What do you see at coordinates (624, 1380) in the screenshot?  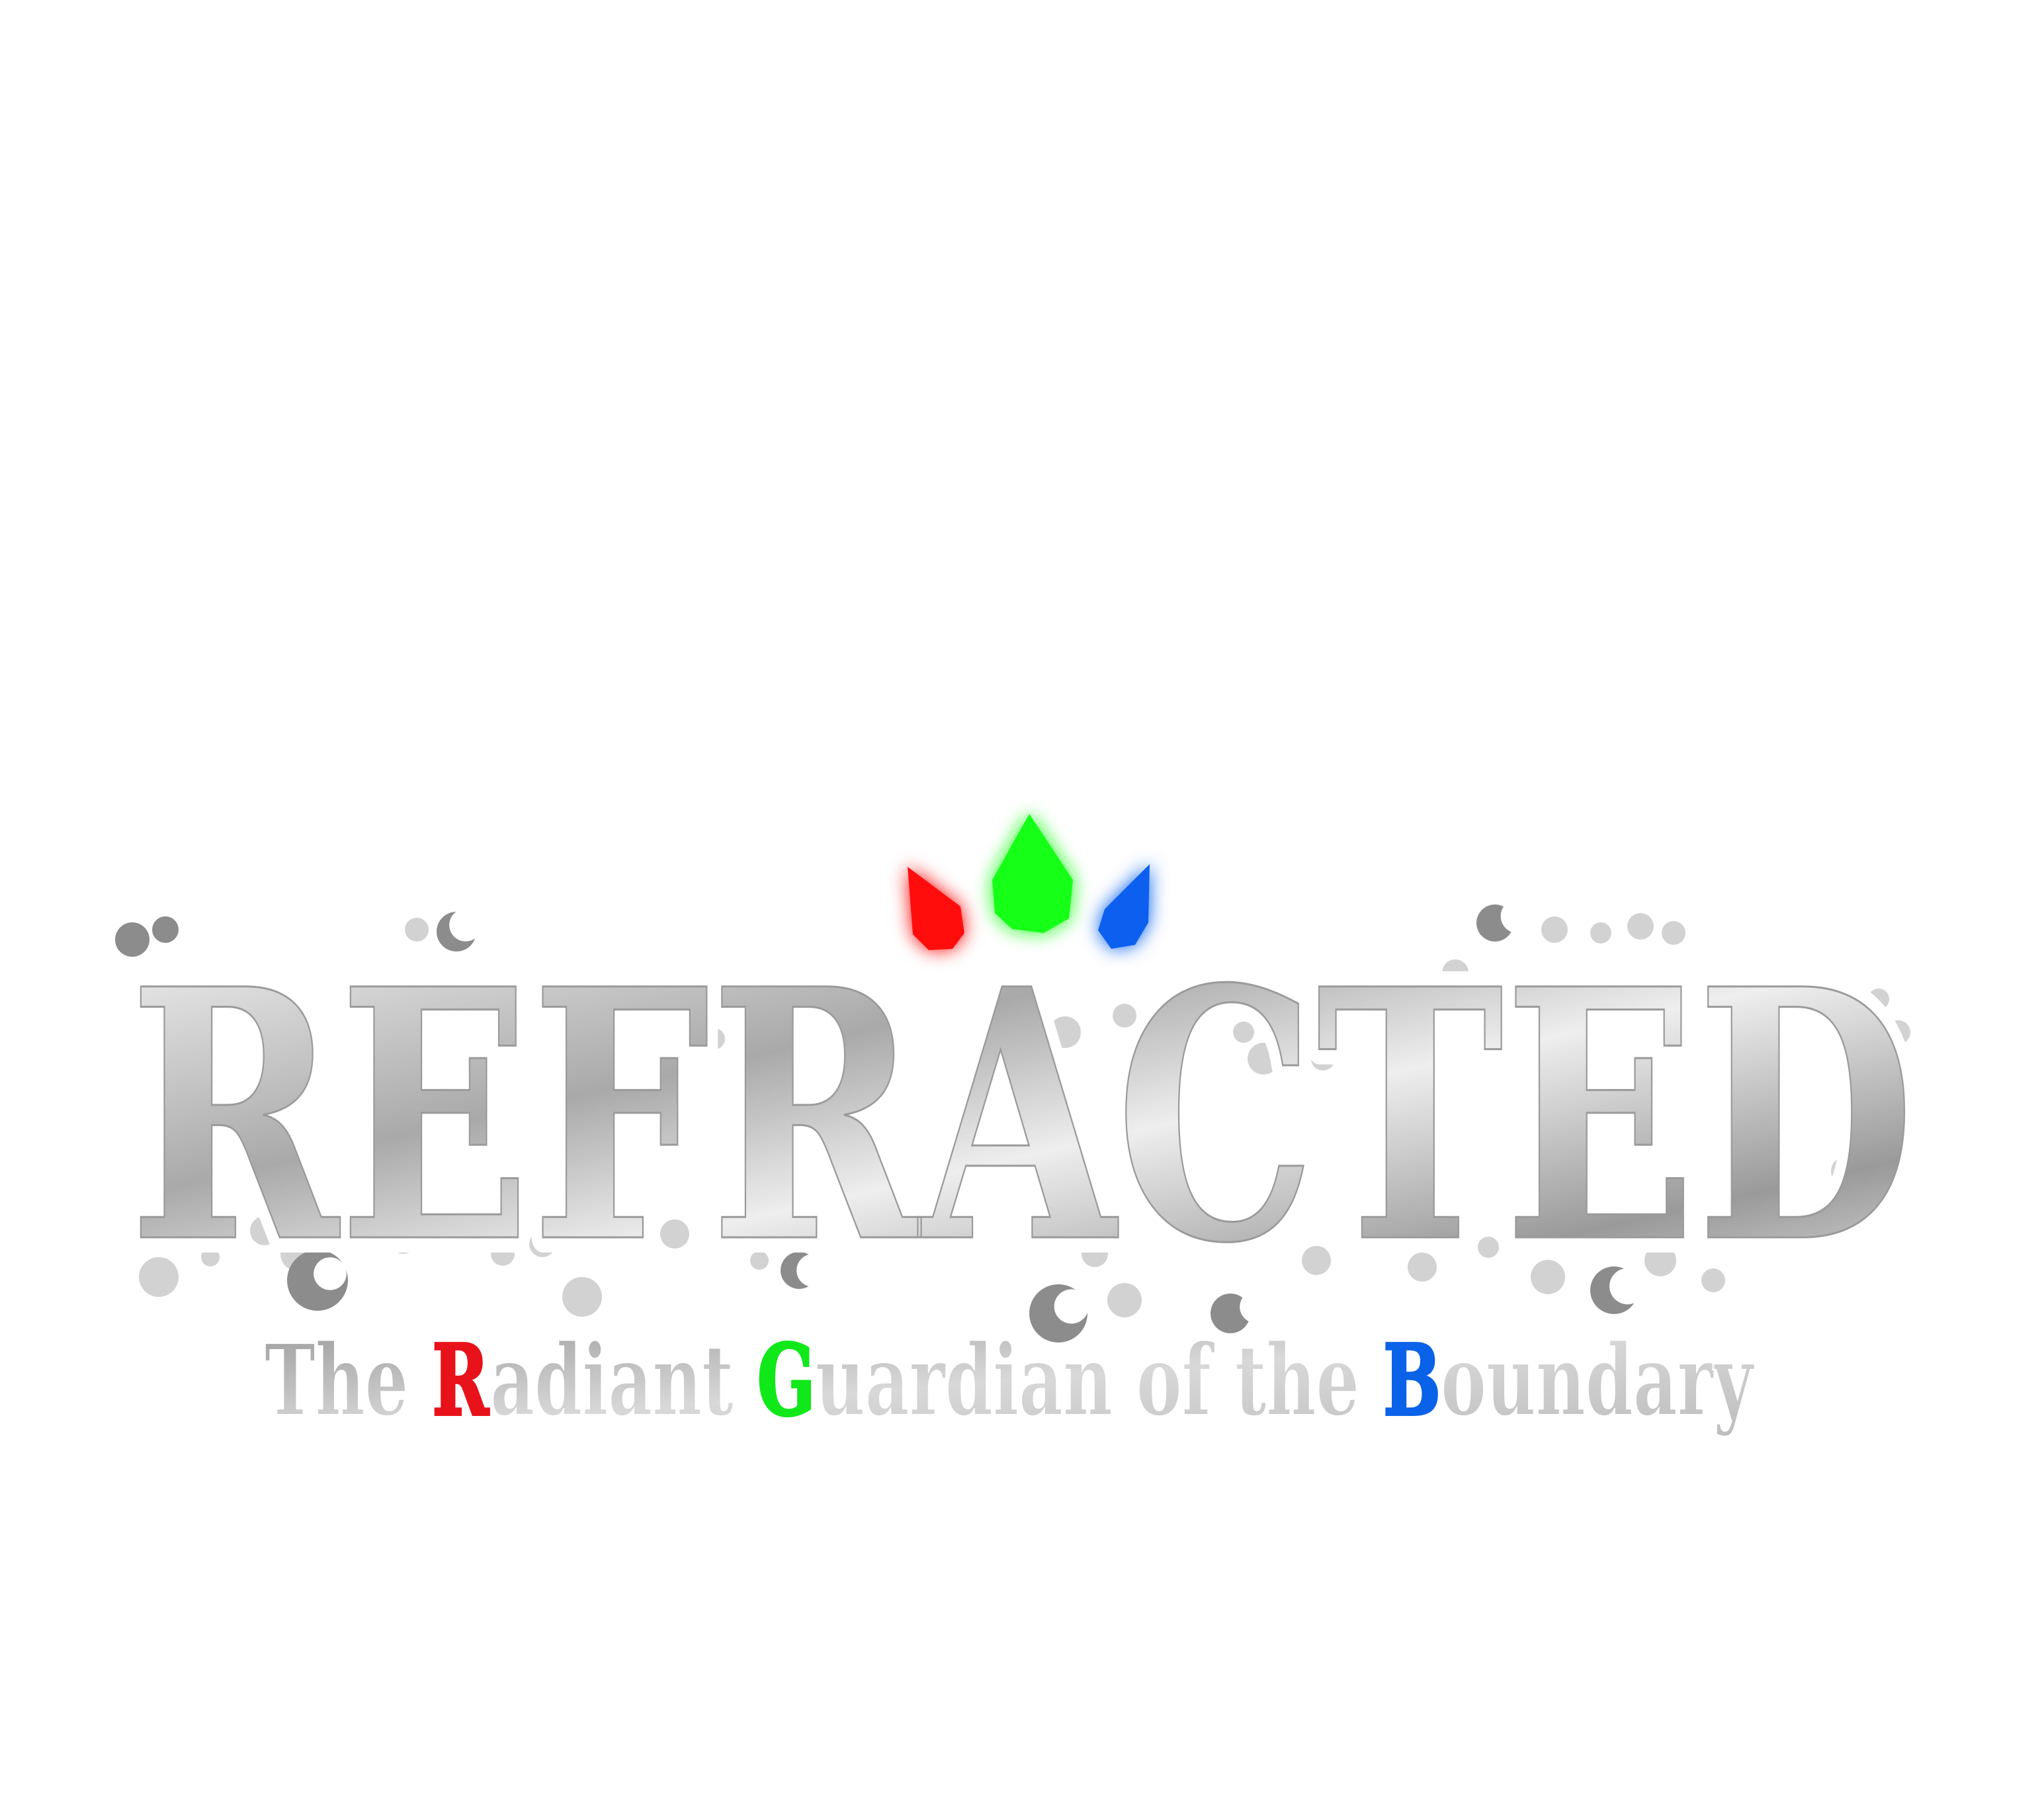 I see `subtitle-segment: adiant` at bounding box center [624, 1380].